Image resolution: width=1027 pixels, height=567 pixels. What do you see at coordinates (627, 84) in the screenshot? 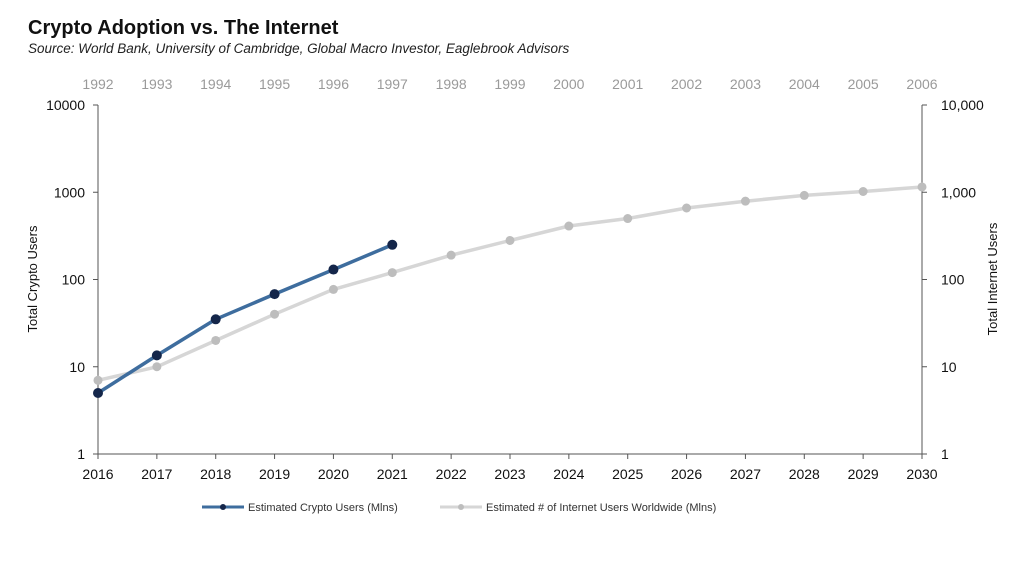
I see `x-top-tick-label-2001: 2001` at bounding box center [627, 84].